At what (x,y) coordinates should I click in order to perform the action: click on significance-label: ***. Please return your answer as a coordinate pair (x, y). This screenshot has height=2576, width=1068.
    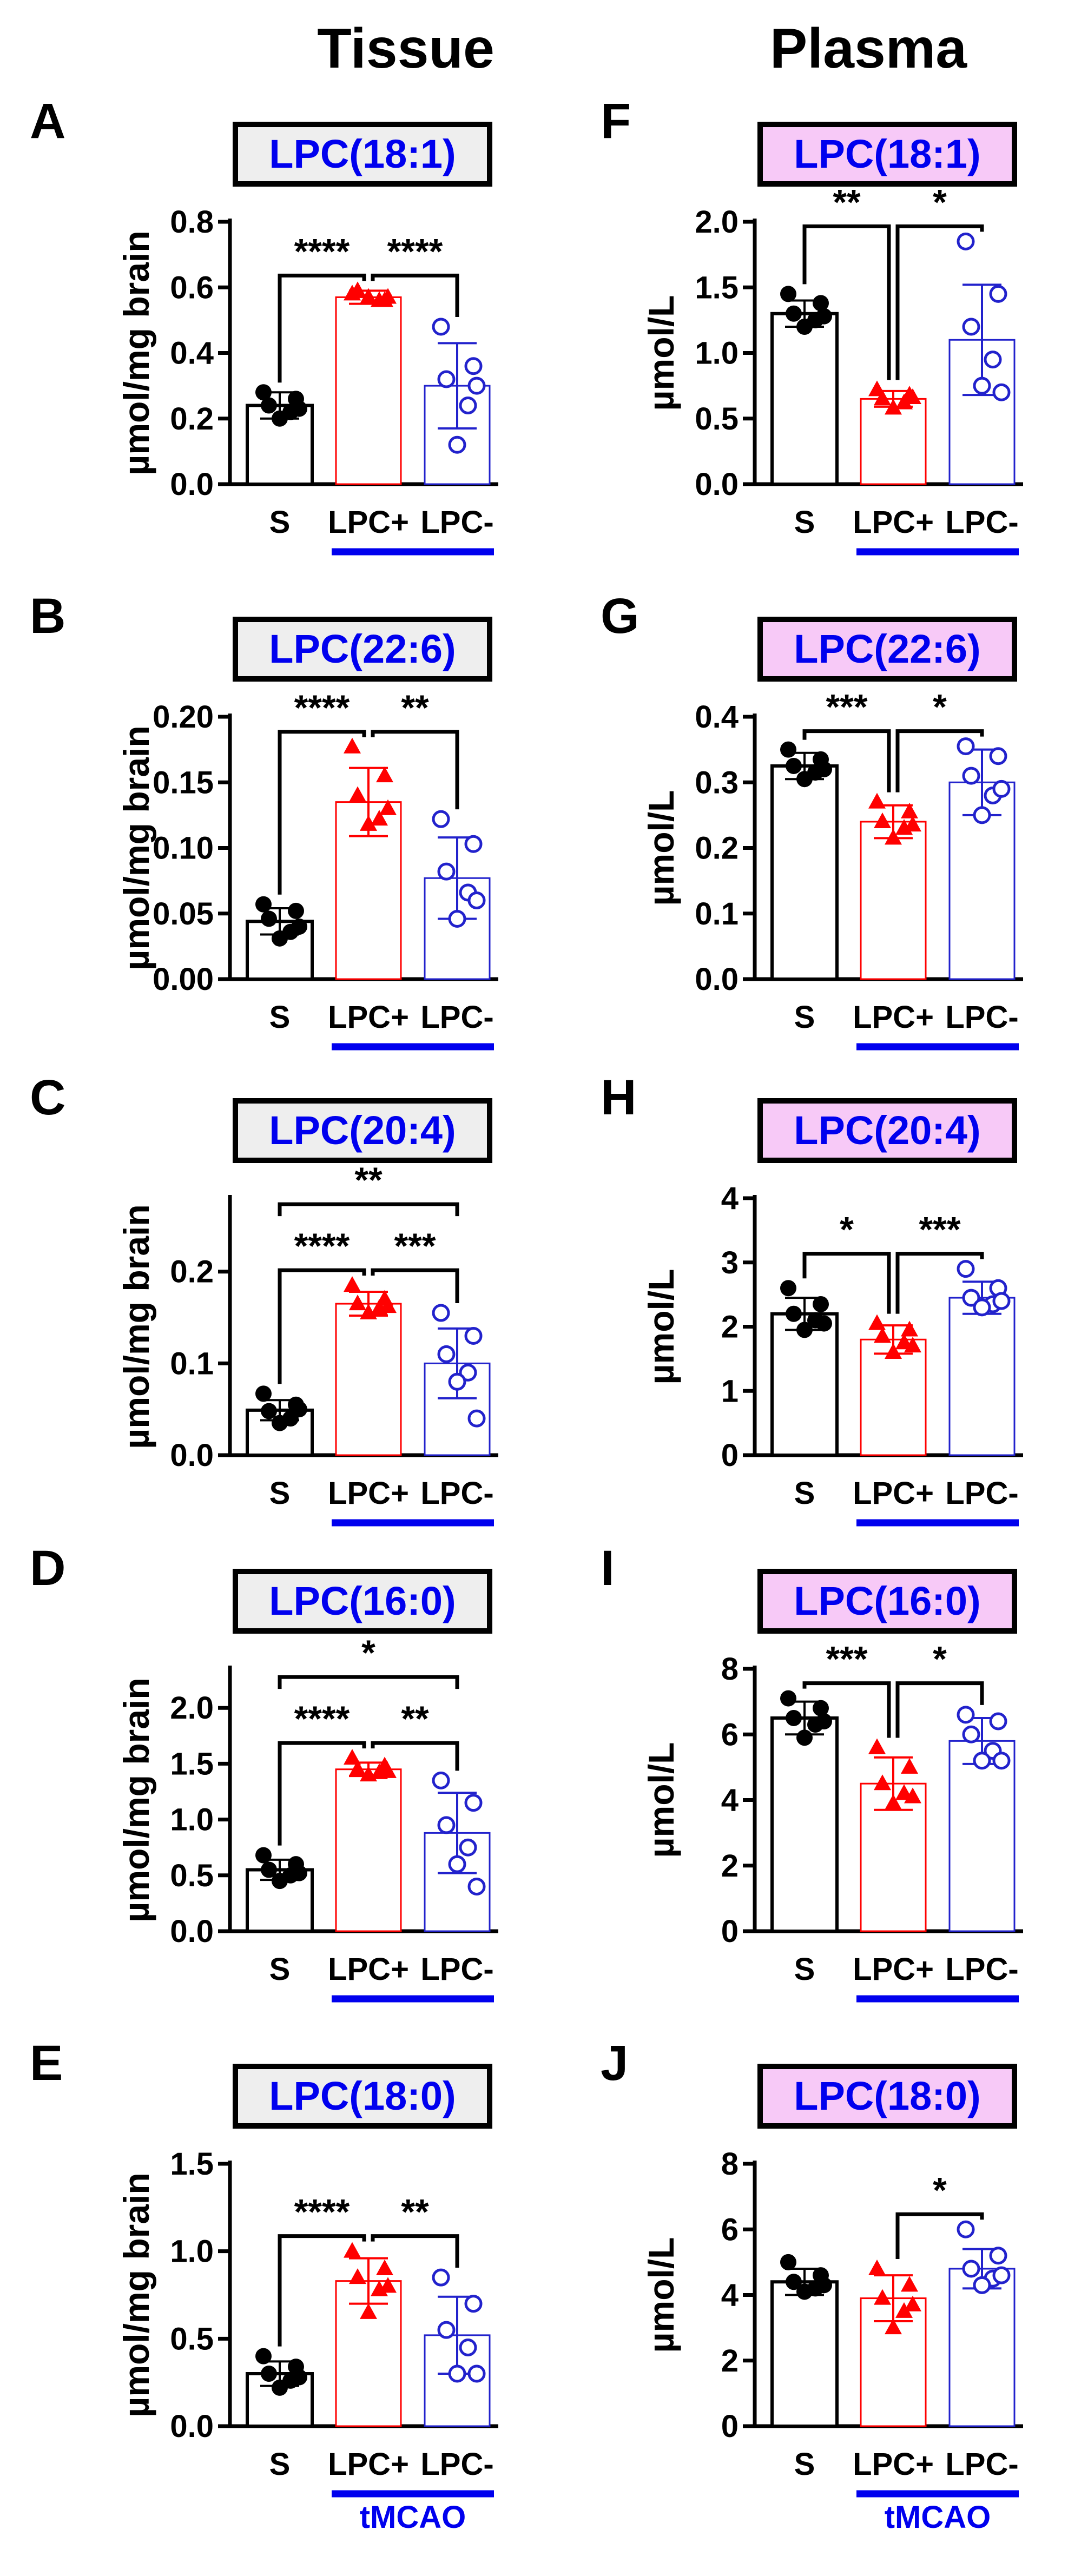
    Looking at the image, I should click on (846, 707).